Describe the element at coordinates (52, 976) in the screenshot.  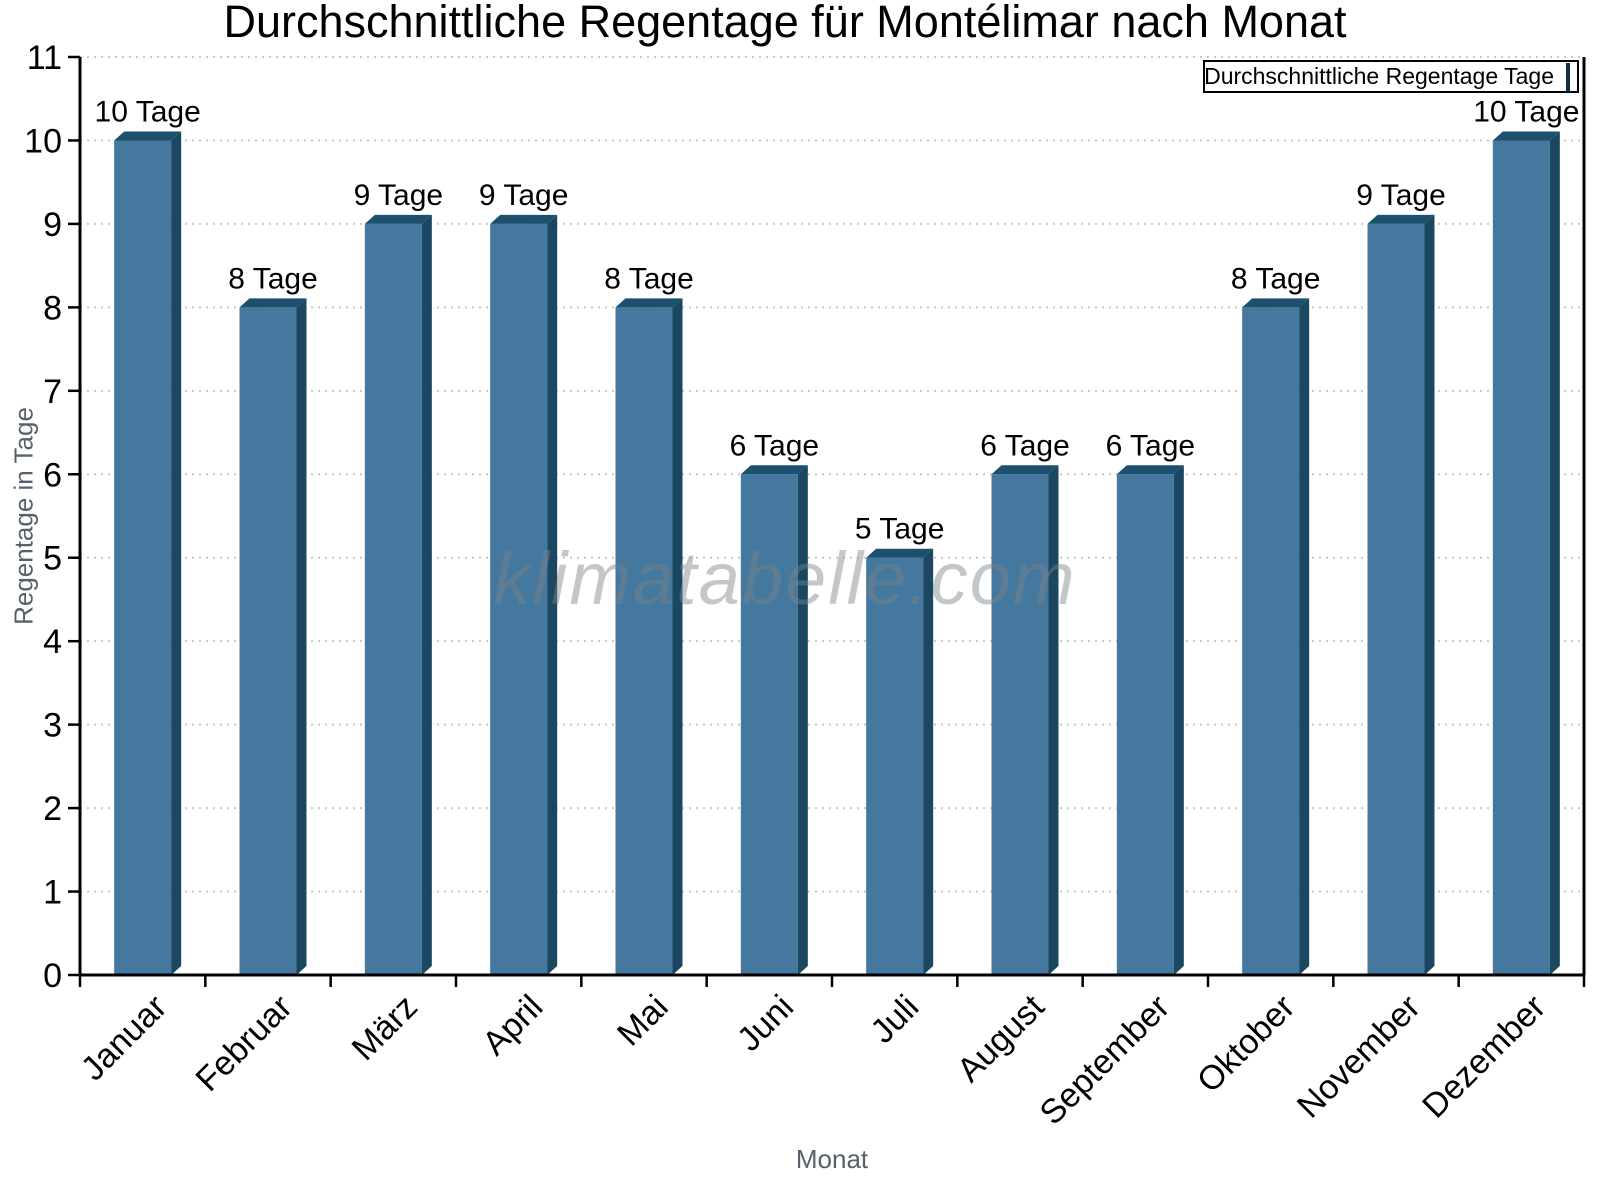
I see `y-tick-label: 0` at that location.